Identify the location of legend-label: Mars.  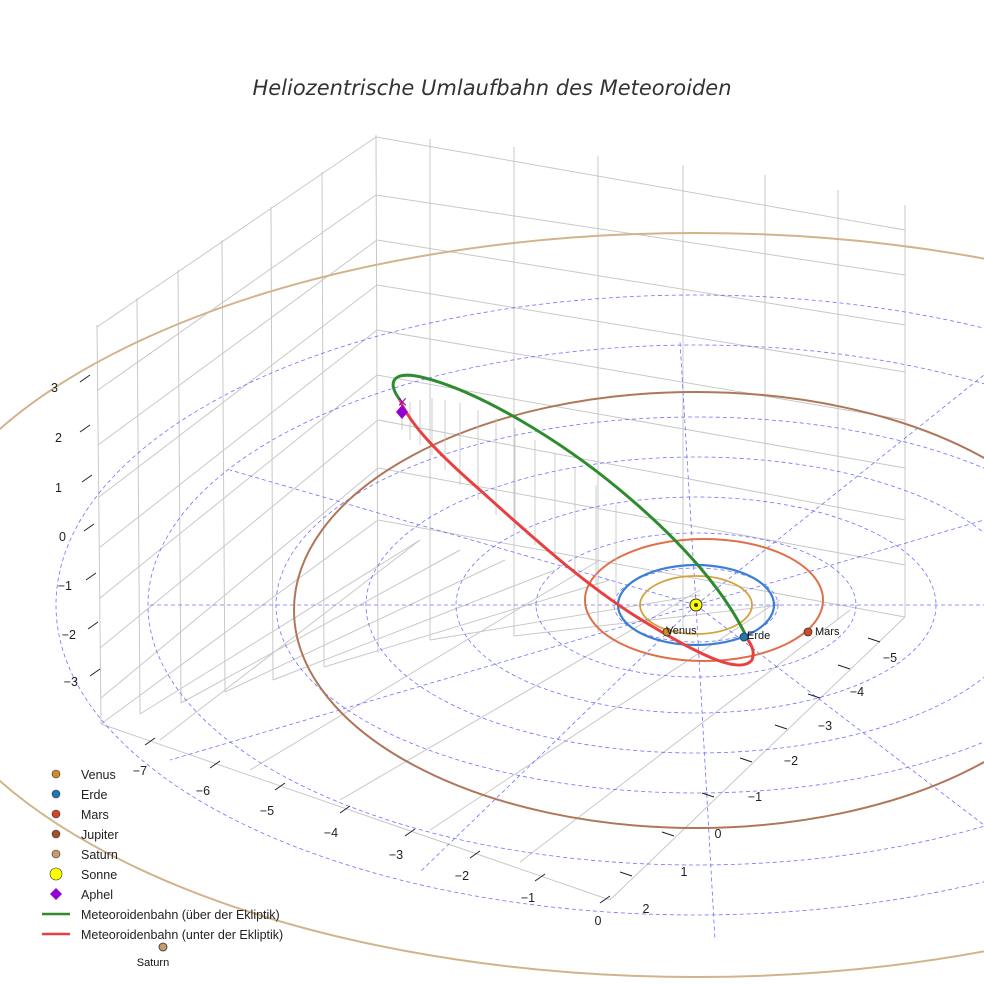
(95, 815).